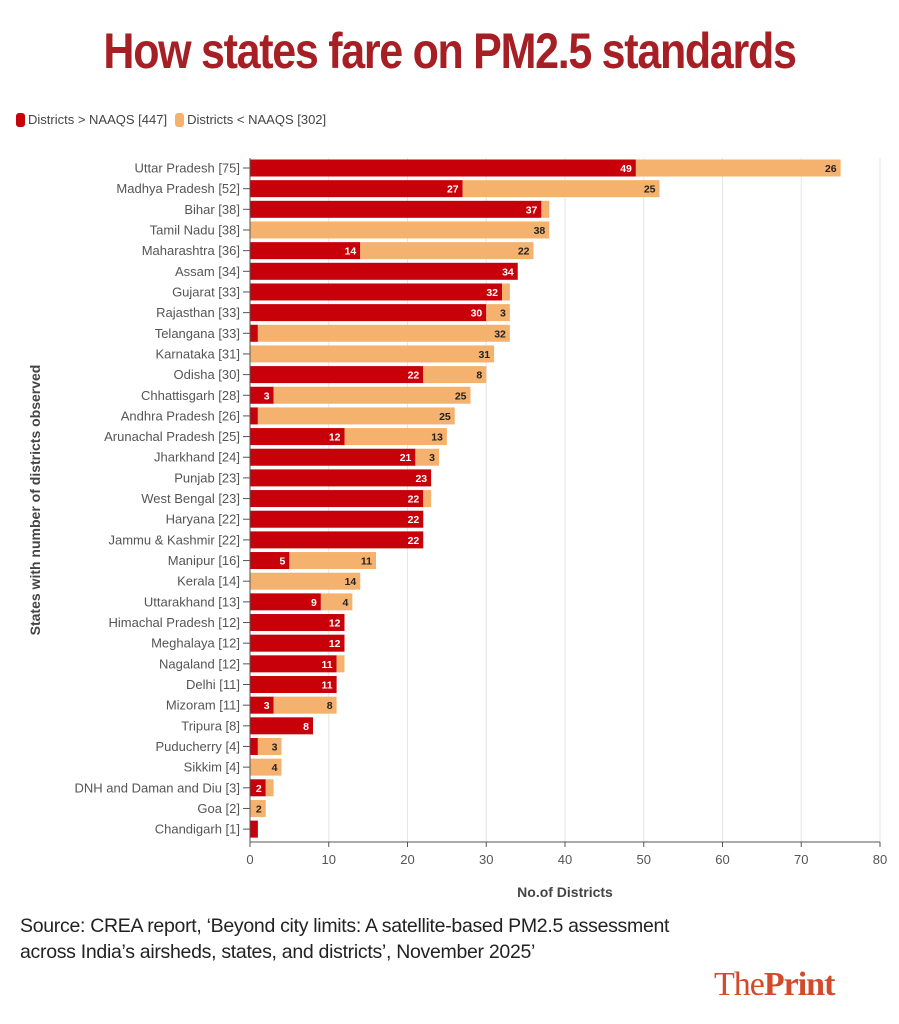 This screenshot has height=1024, width=899. I want to click on x-tick-label: 30, so click(486, 859).